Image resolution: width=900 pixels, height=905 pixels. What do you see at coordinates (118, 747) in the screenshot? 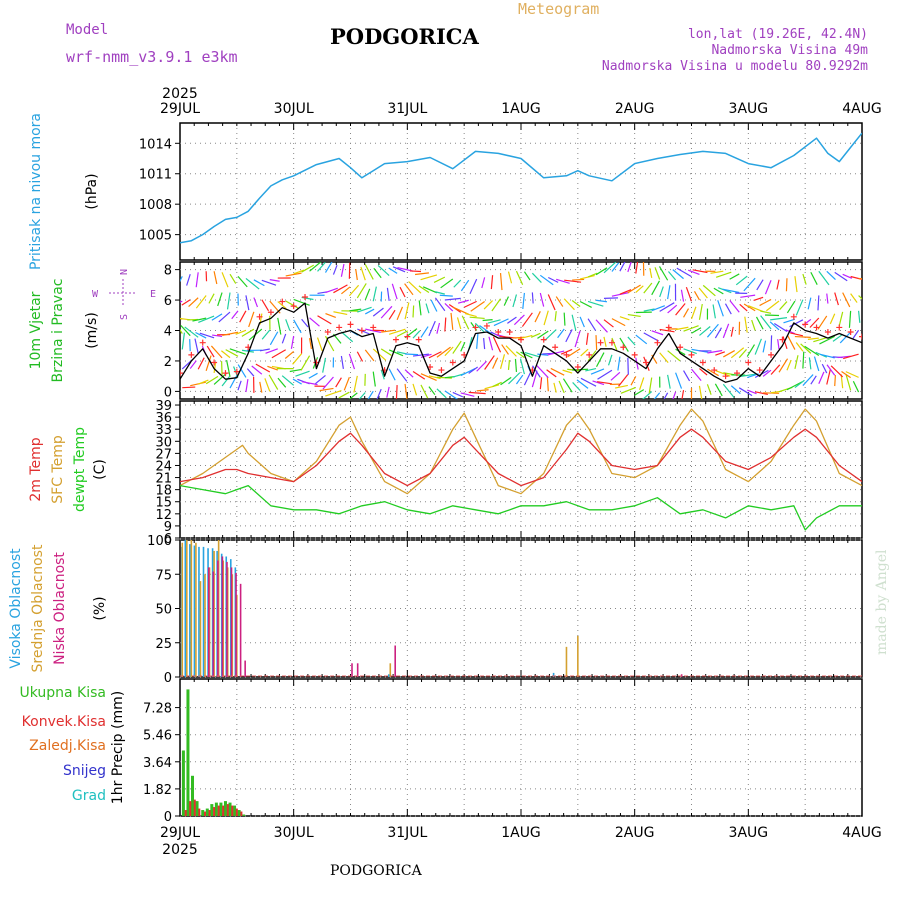
I see `ylabel-precip: 1hr Precip (mm)` at bounding box center [118, 747].